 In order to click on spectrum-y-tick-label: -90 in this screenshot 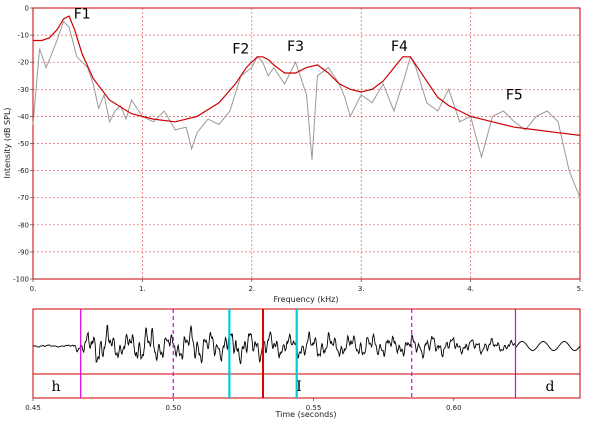, I will do `click(23, 252)`.